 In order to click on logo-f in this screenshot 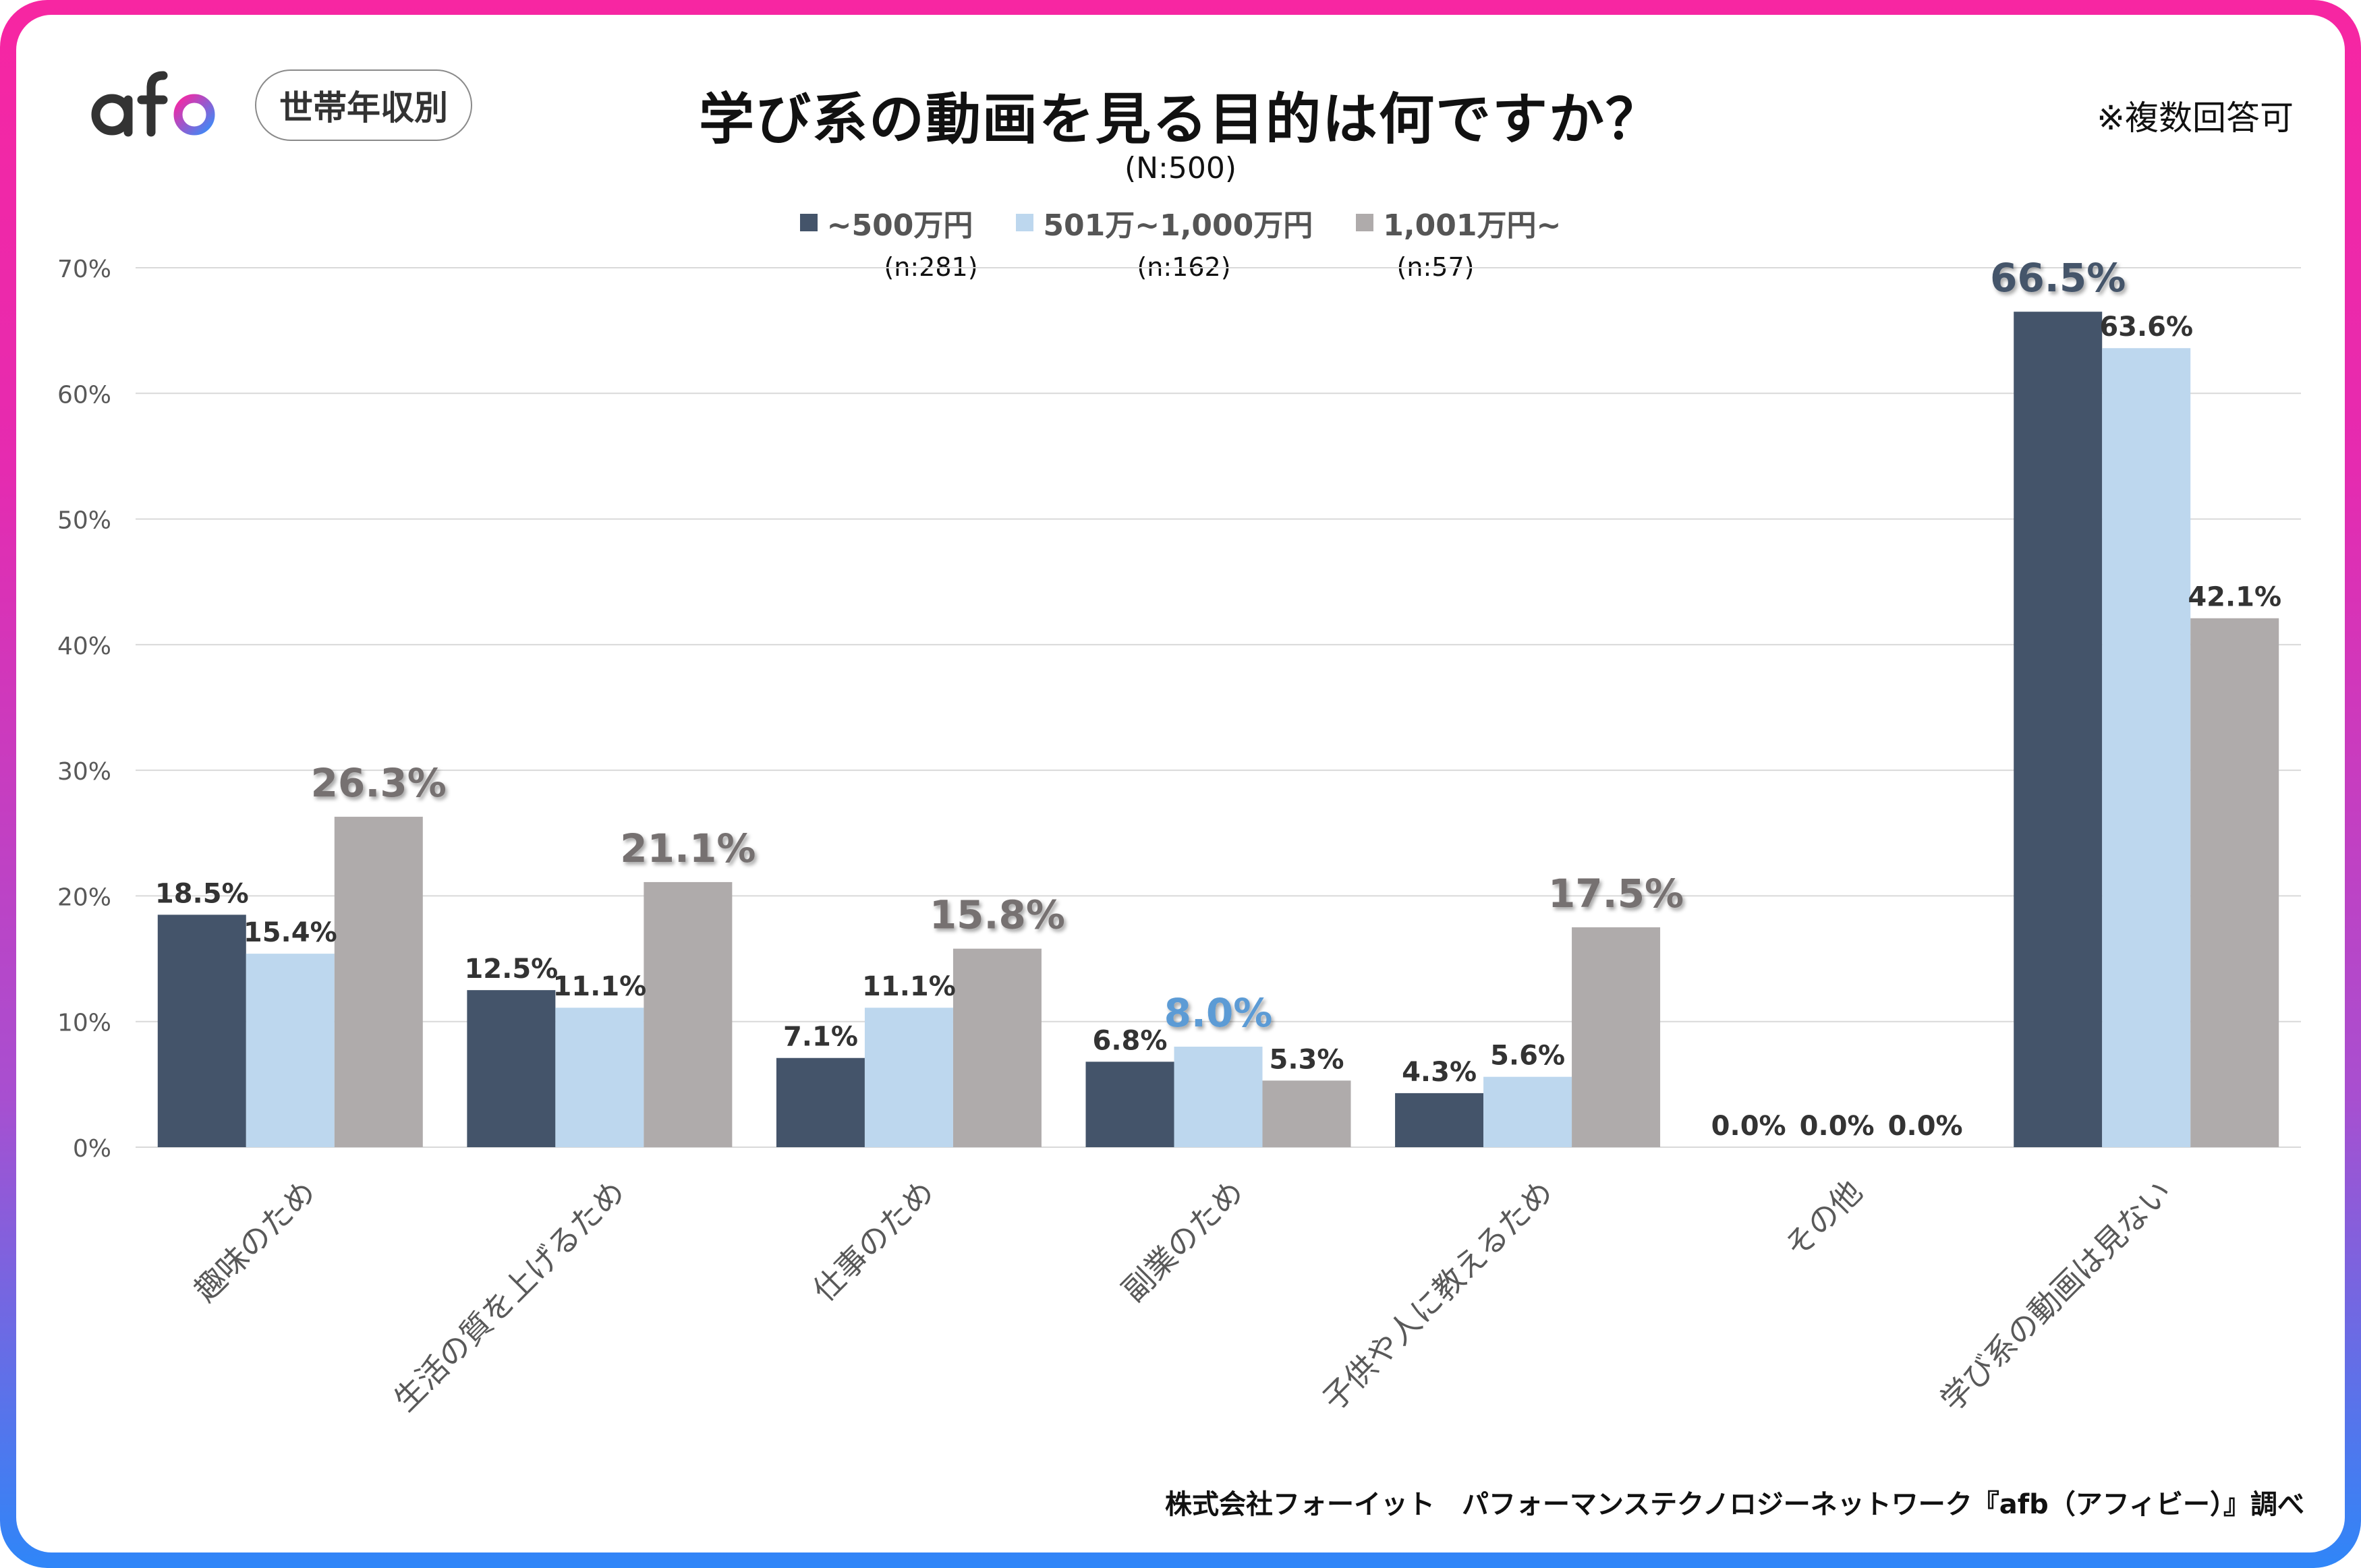, I will do `click(152, 104)`.